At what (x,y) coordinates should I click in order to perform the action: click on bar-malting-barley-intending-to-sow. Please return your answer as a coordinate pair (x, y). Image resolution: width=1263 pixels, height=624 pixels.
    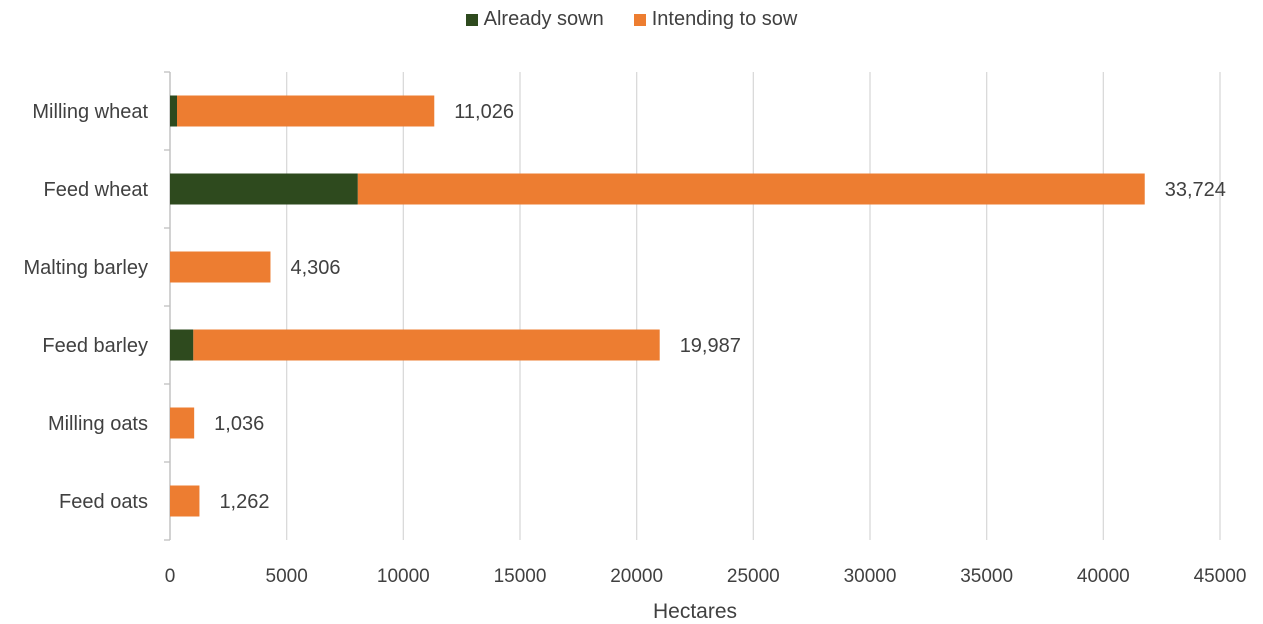
    Looking at the image, I should click on (220, 267).